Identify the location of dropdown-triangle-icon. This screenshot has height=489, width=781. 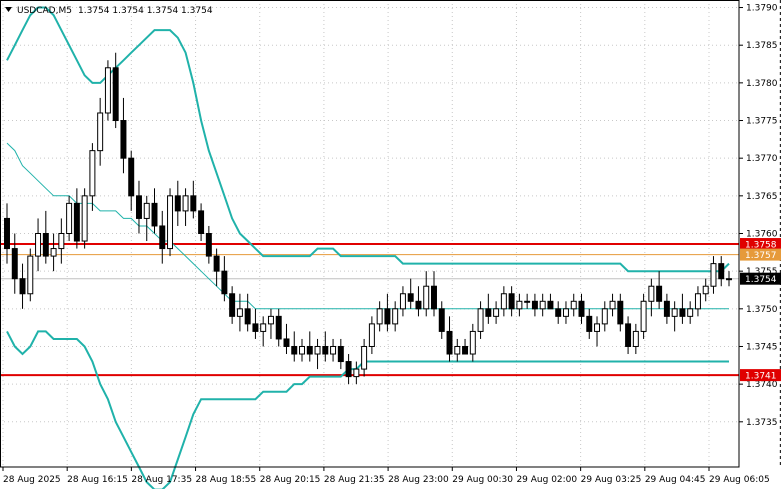
(8, 9).